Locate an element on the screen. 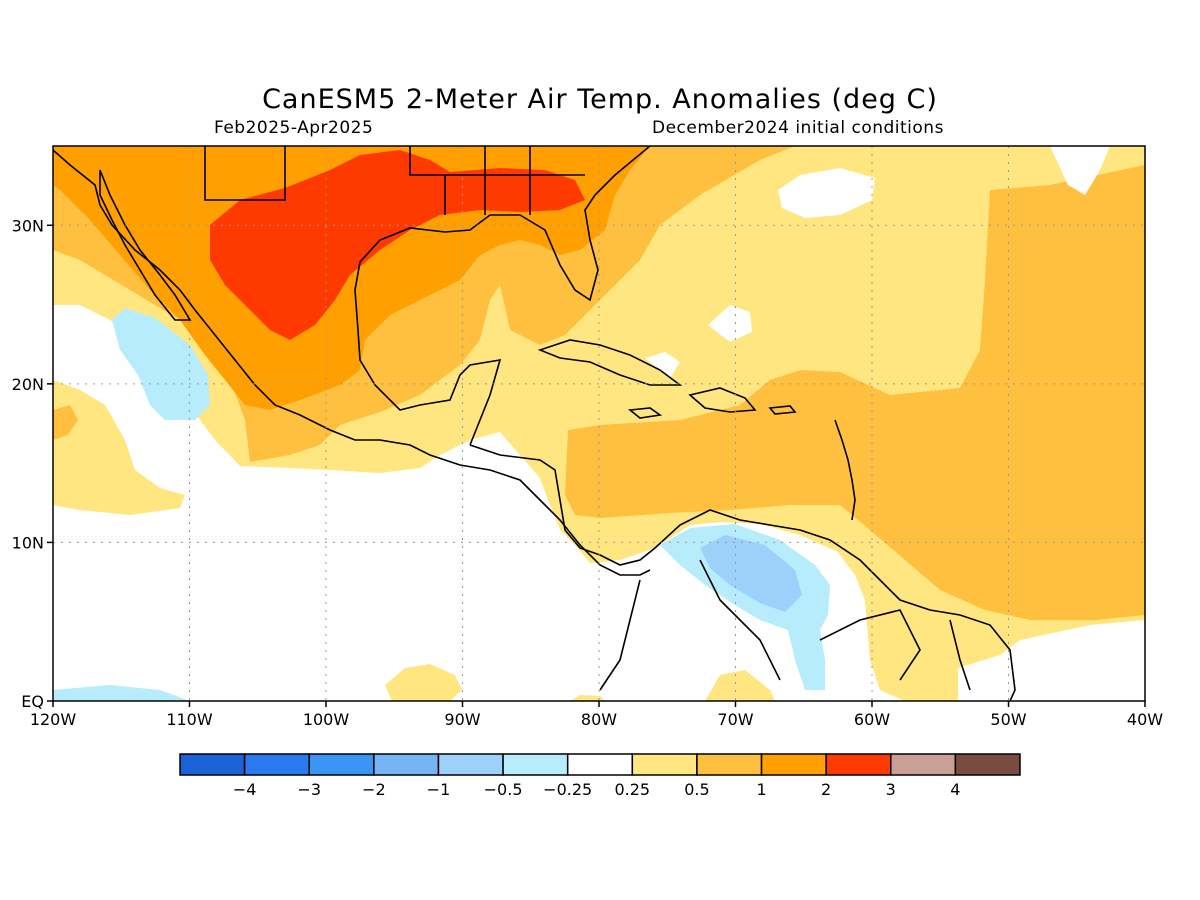  anomaly-region-025-05-small is located at coordinates (423, 682).